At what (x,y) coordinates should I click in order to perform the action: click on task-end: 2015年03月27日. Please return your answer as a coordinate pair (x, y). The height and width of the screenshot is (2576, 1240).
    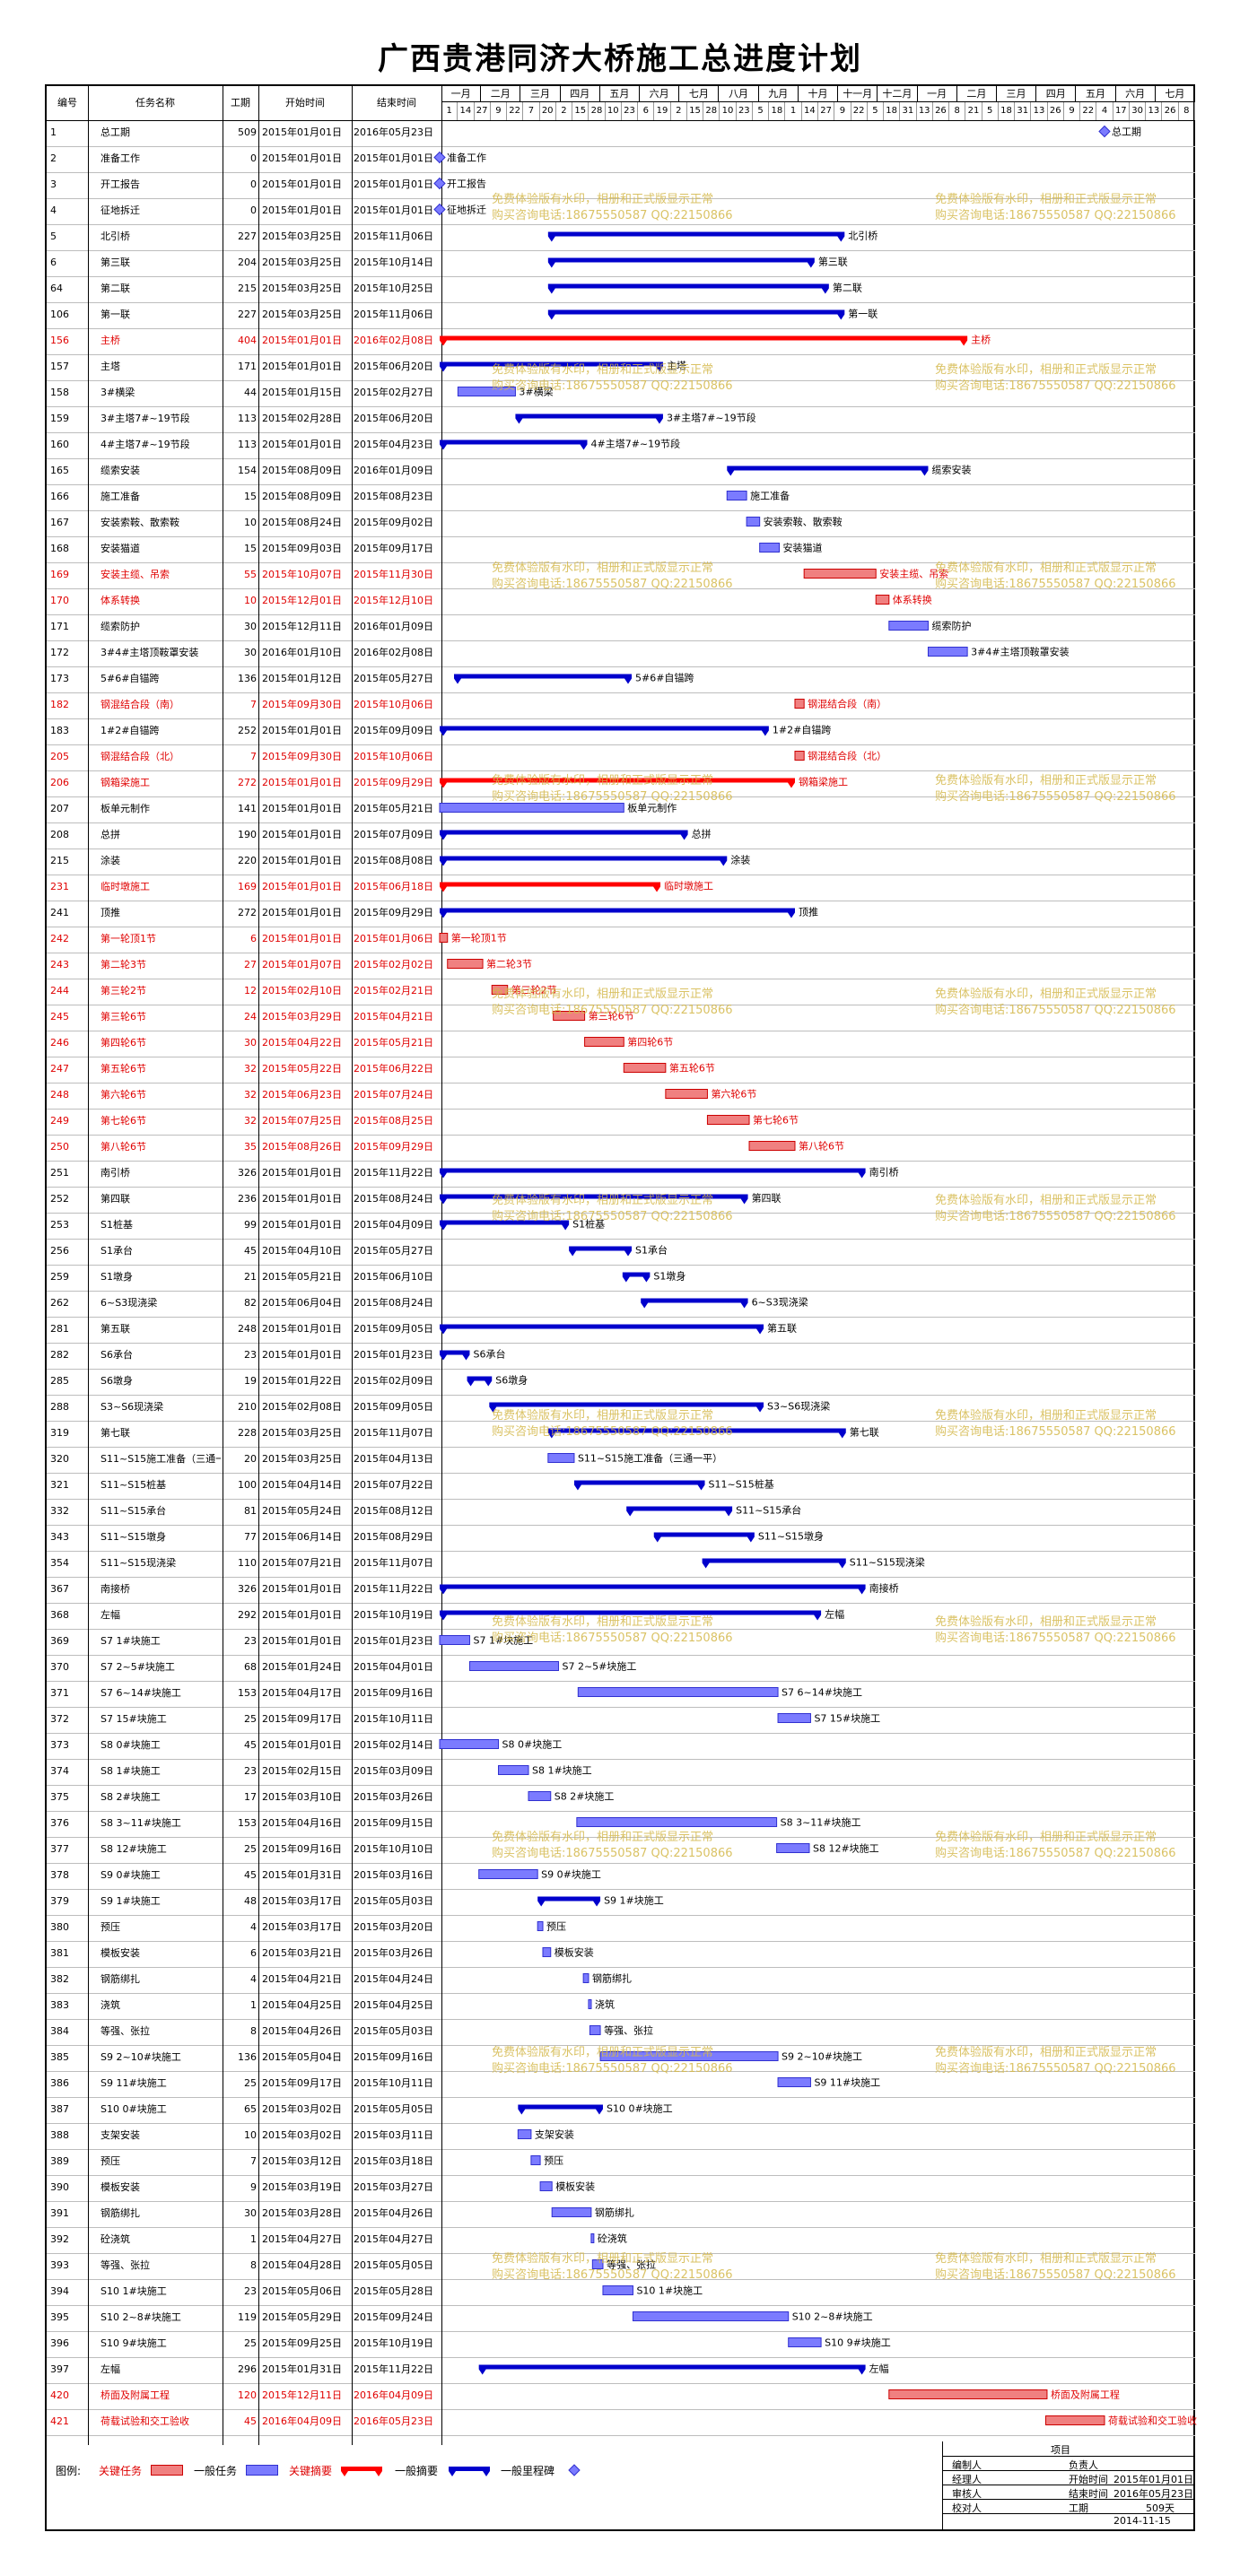
    Looking at the image, I should click on (393, 2187).